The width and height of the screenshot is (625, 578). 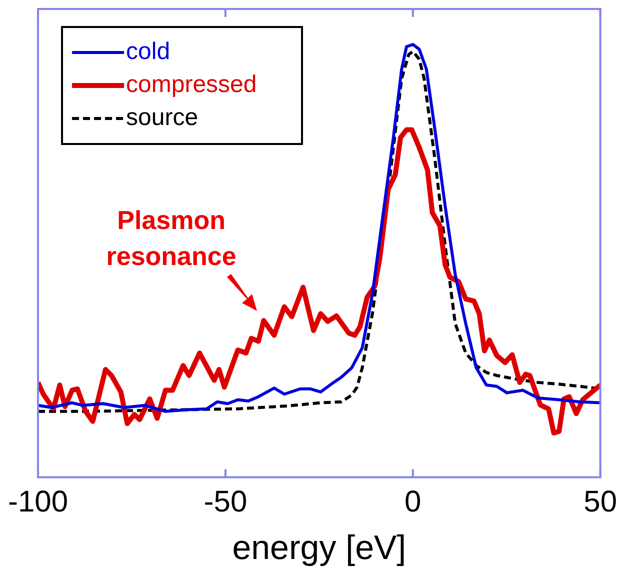 What do you see at coordinates (601, 501) in the screenshot?
I see `x-tick-label: 50` at bounding box center [601, 501].